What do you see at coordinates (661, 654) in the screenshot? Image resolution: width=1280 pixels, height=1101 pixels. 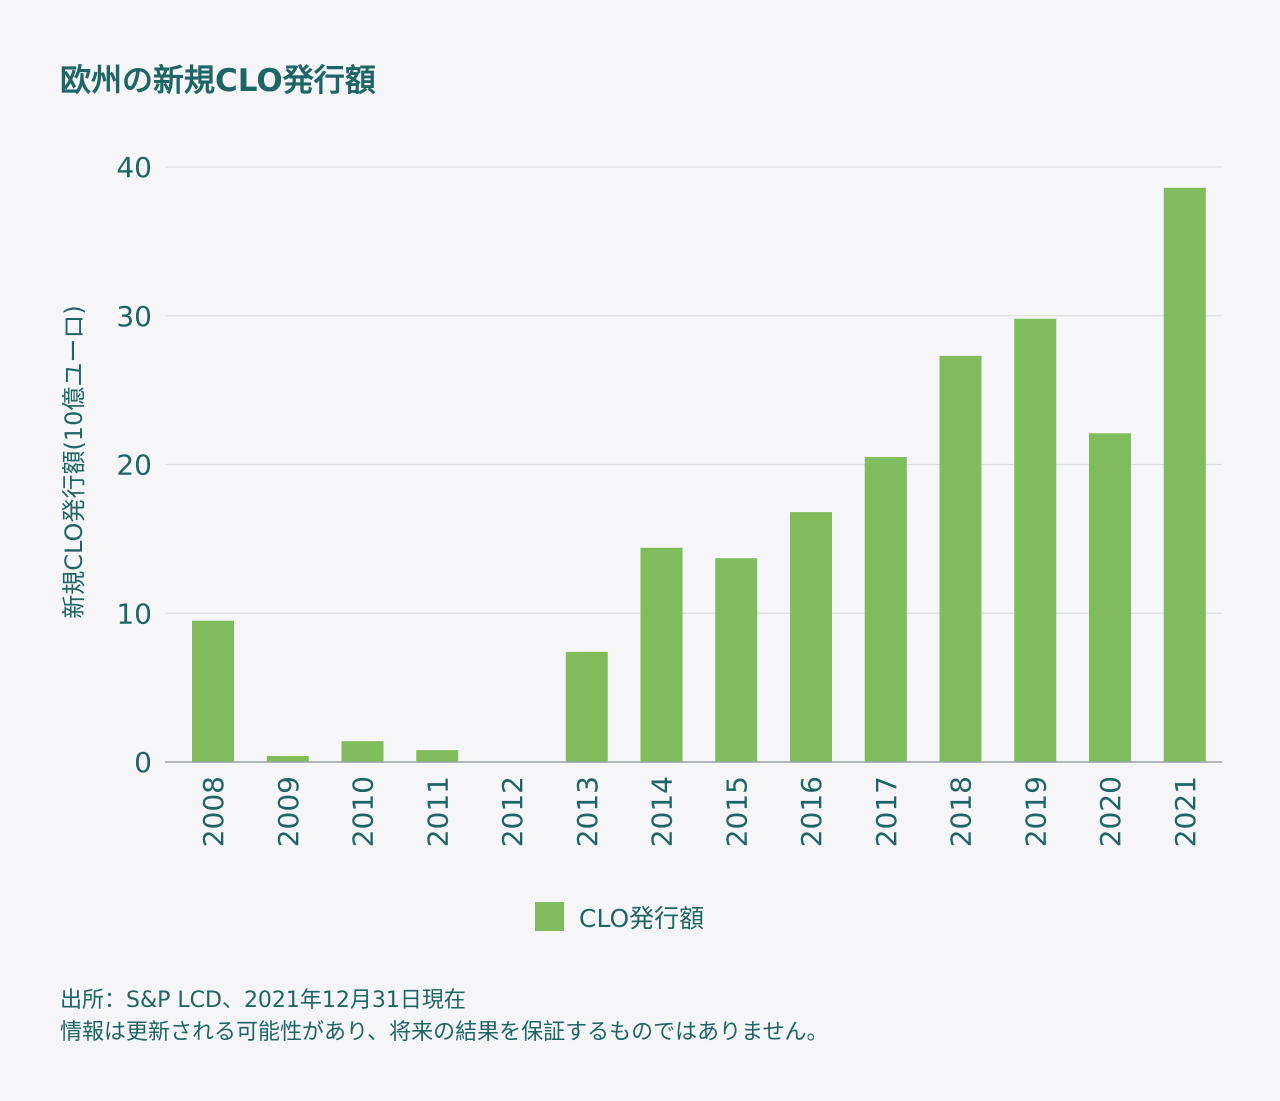 I see `bar-2014` at bounding box center [661, 654].